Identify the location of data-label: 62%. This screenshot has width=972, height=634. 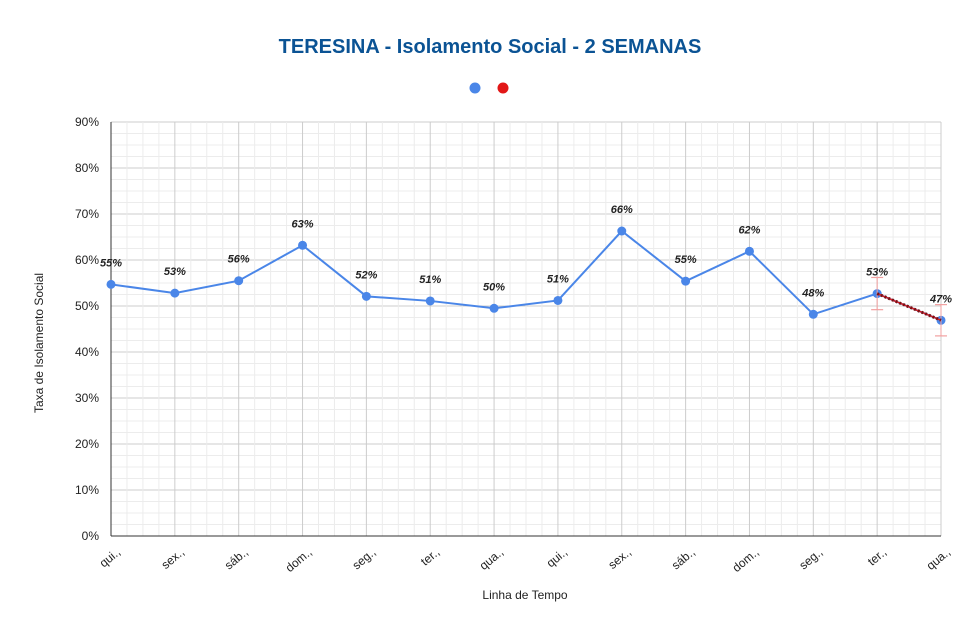
(749, 230).